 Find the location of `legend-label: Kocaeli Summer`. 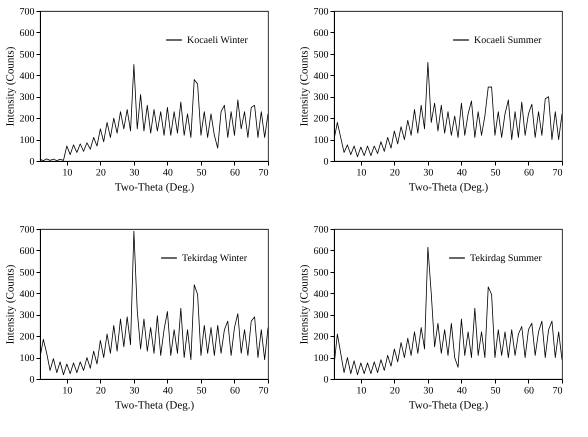

legend-label: Kocaeli Summer is located at coordinates (508, 40).